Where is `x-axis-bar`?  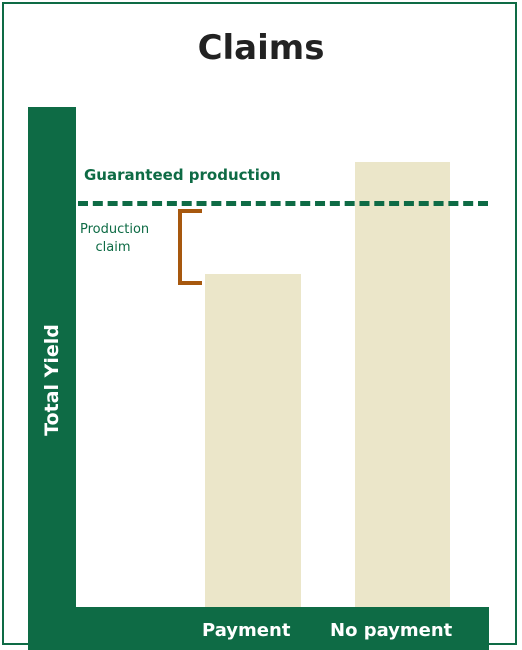 x-axis-bar is located at coordinates (258, 628).